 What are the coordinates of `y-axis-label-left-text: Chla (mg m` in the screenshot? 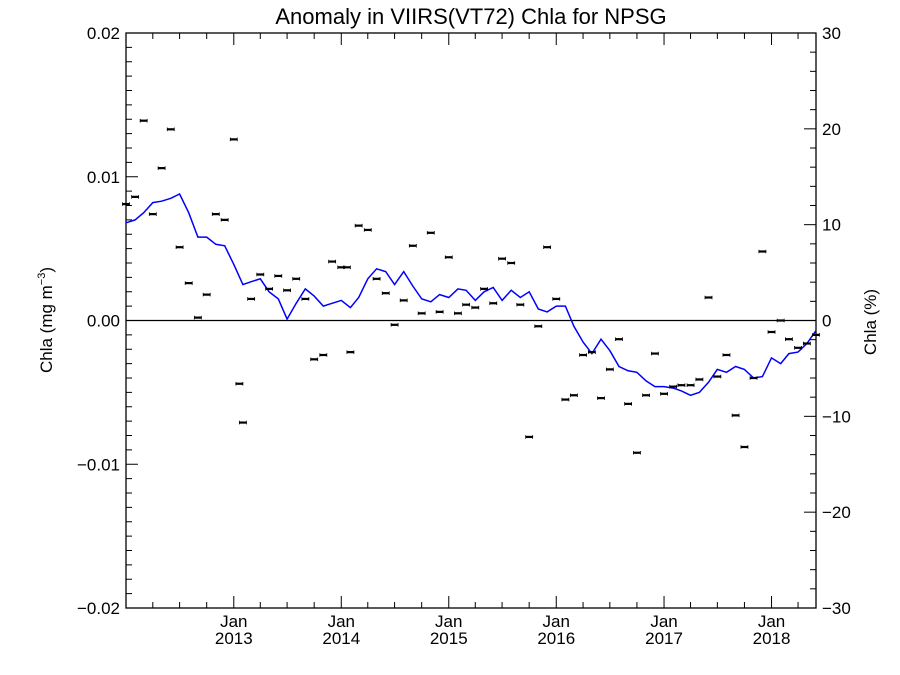 It's located at (46, 329).